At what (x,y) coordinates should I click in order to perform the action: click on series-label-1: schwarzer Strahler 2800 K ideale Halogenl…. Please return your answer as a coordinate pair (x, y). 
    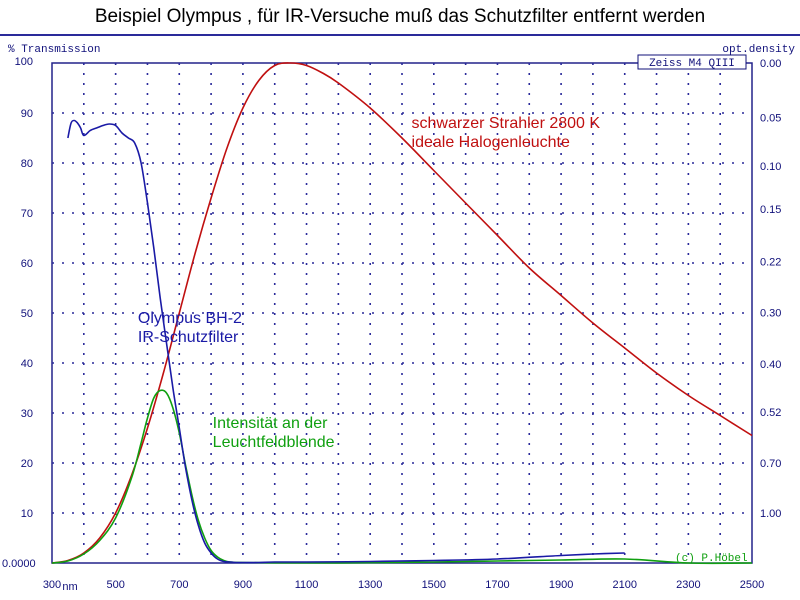
    Looking at the image, I should click on (506, 133).